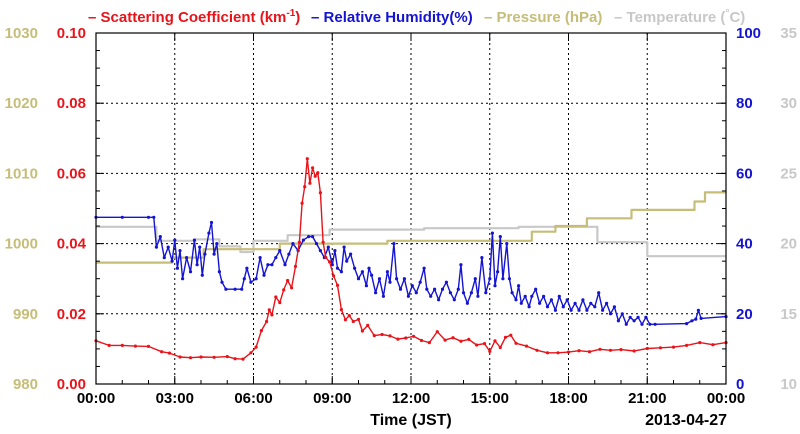  Describe the element at coordinates (726, 398) in the screenshot. I see `x-tick-label: 00:00` at that location.